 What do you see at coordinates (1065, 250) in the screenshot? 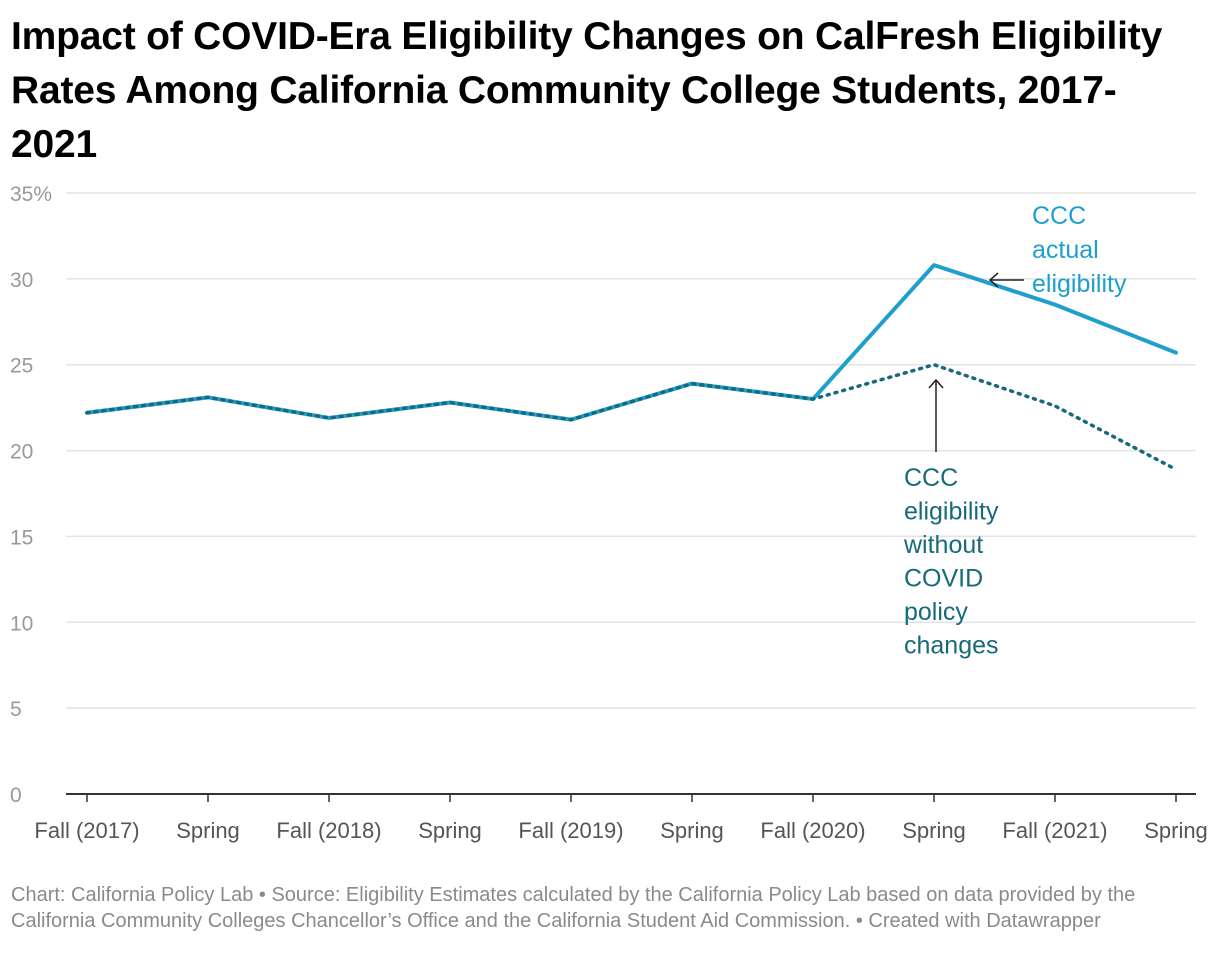
I see `annotation-actual-line: actual` at bounding box center [1065, 250].